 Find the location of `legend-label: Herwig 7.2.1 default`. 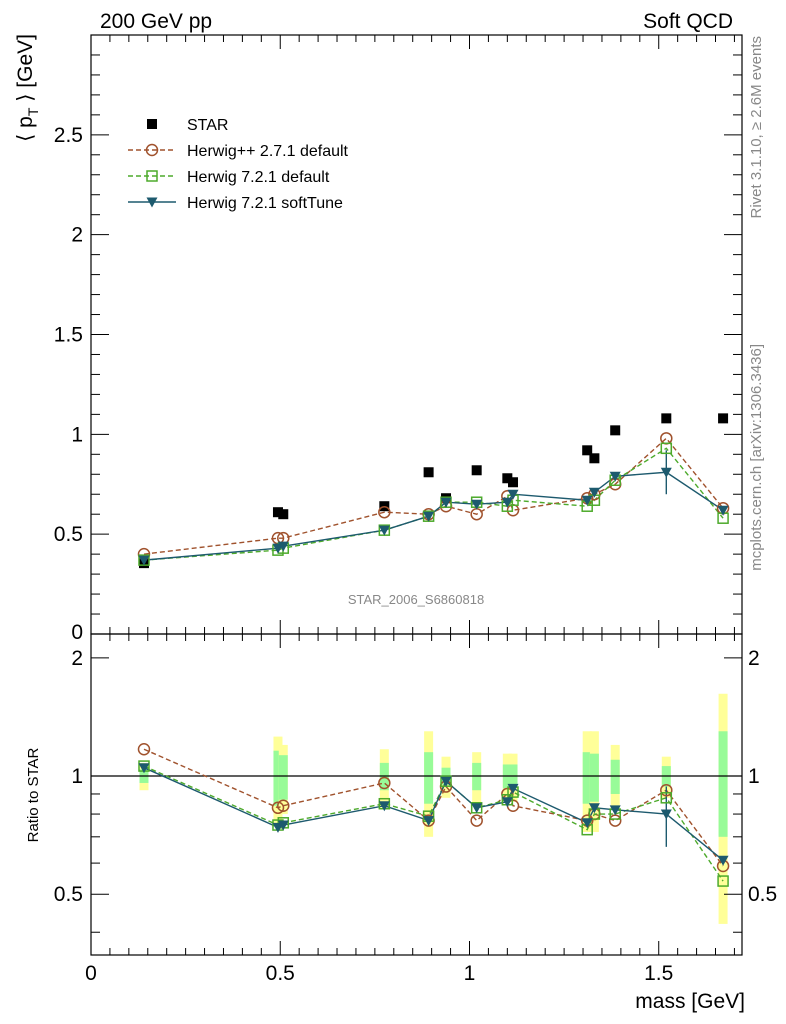

legend-label: Herwig 7.2.1 default is located at coordinates (258, 177).